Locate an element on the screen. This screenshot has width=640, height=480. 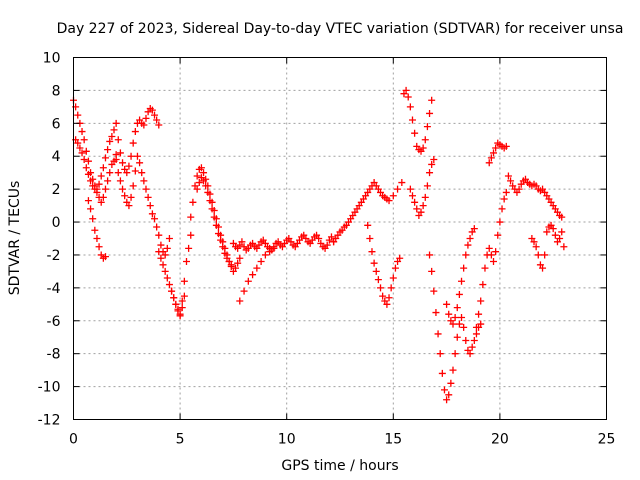
x-tick-label: 5 is located at coordinates (180, 440).